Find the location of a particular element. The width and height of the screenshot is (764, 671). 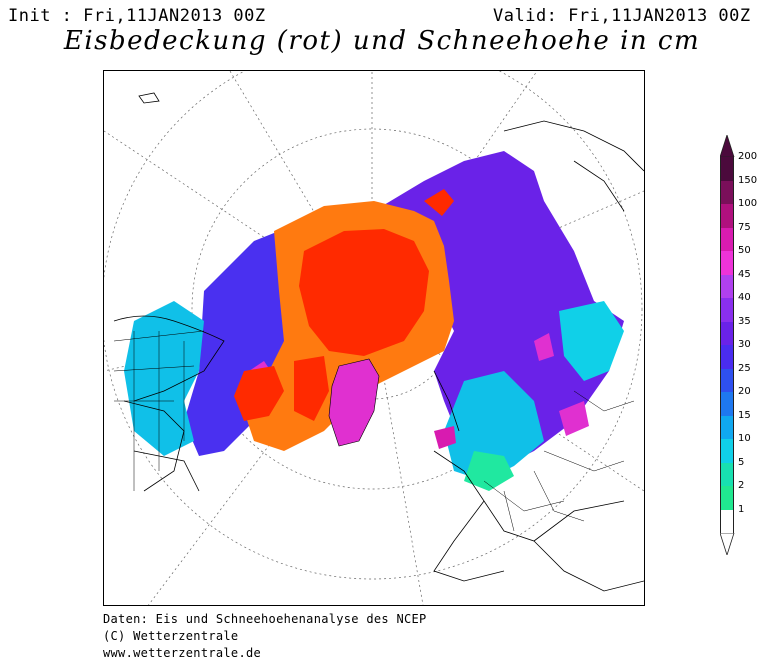

legend-label: 150 is located at coordinates (748, 180).